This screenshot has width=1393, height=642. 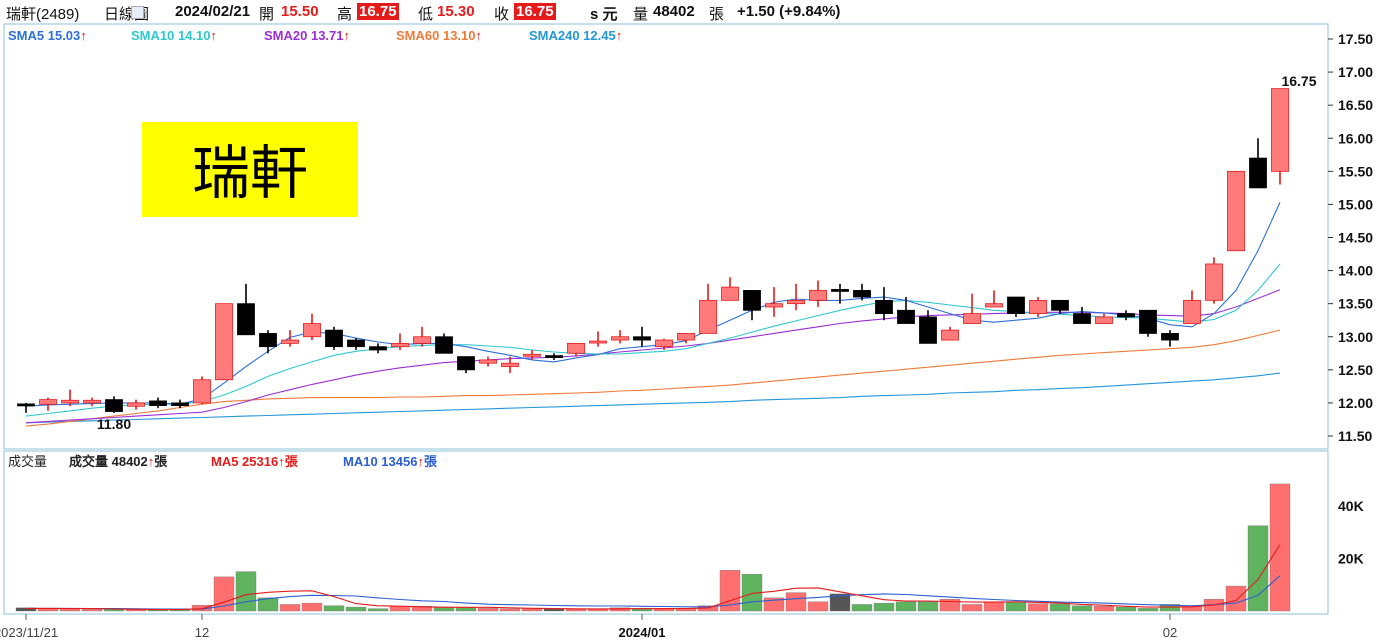 What do you see at coordinates (1355, 271) in the screenshot?
I see `price-tick-label: 14.00` at bounding box center [1355, 271].